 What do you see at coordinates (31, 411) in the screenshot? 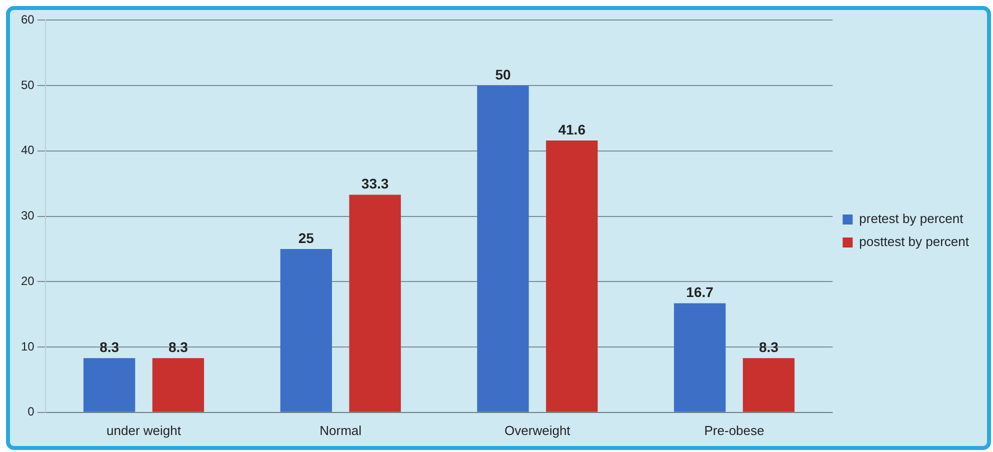
I see `y-tick-label: 0` at bounding box center [31, 411].